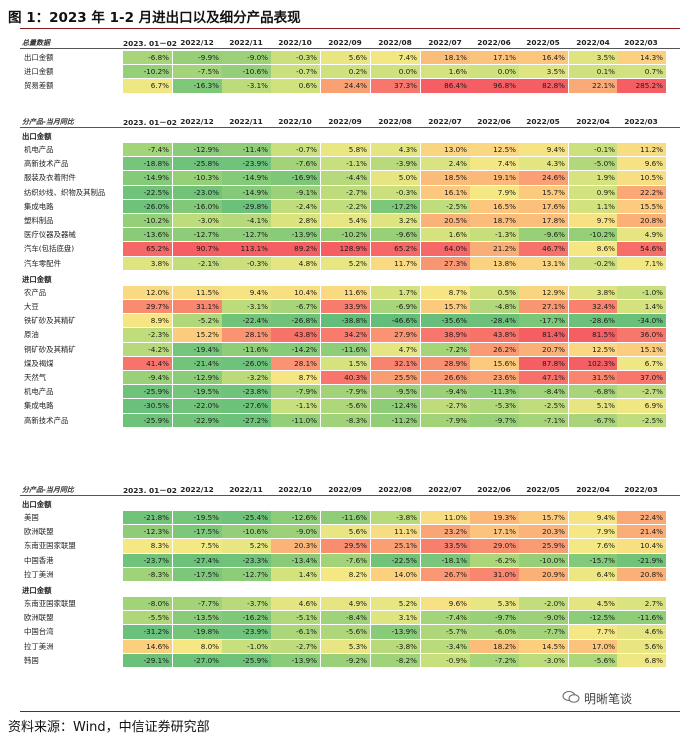  Describe the element at coordinates (593, 604) in the screenshot. I see `value-cell: 4.5%` at that location.